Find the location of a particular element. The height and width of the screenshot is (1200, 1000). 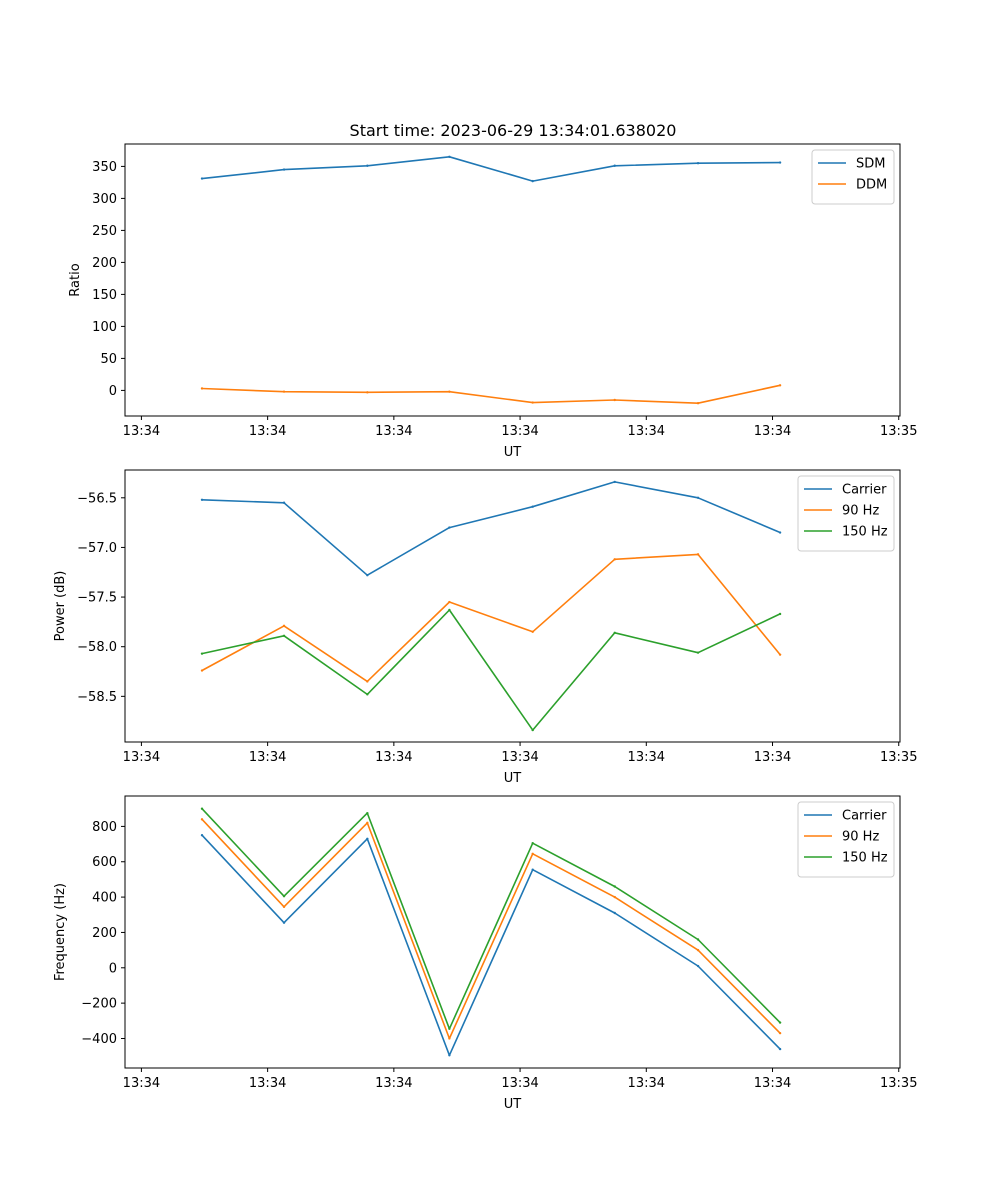

y-tick-label: 150 is located at coordinates (104, 295).